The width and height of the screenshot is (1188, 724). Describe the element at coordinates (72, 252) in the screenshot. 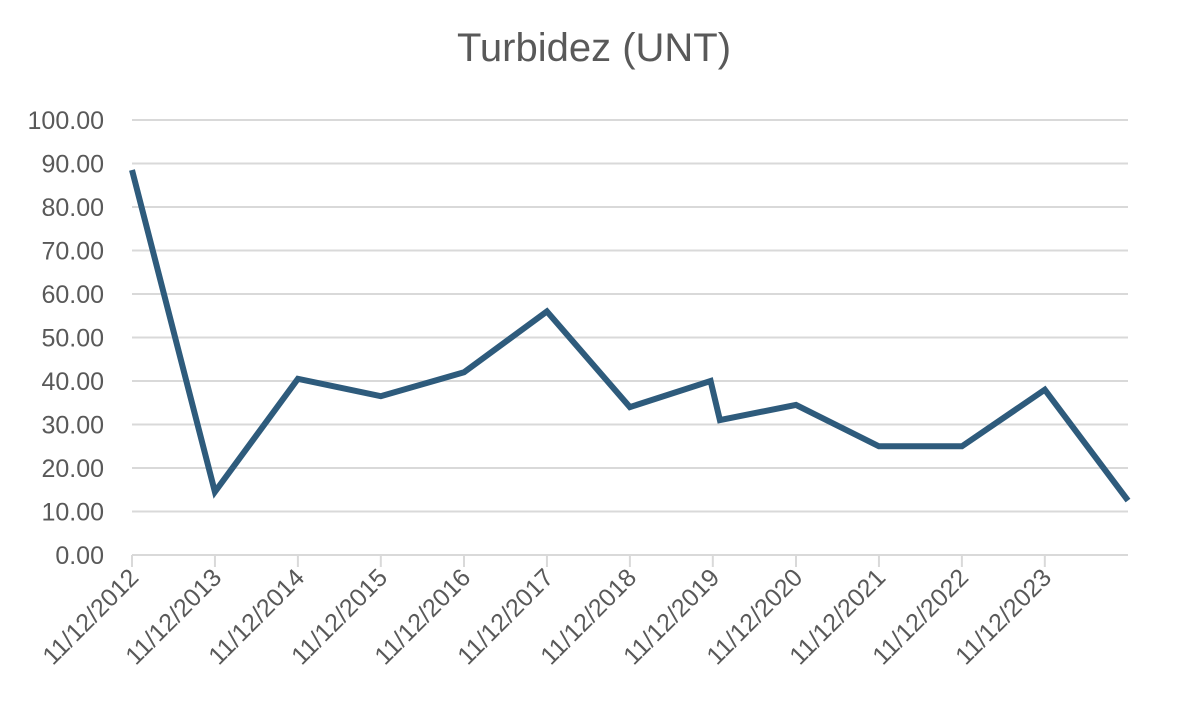

I see `y-tick-label: 70.00` at that location.